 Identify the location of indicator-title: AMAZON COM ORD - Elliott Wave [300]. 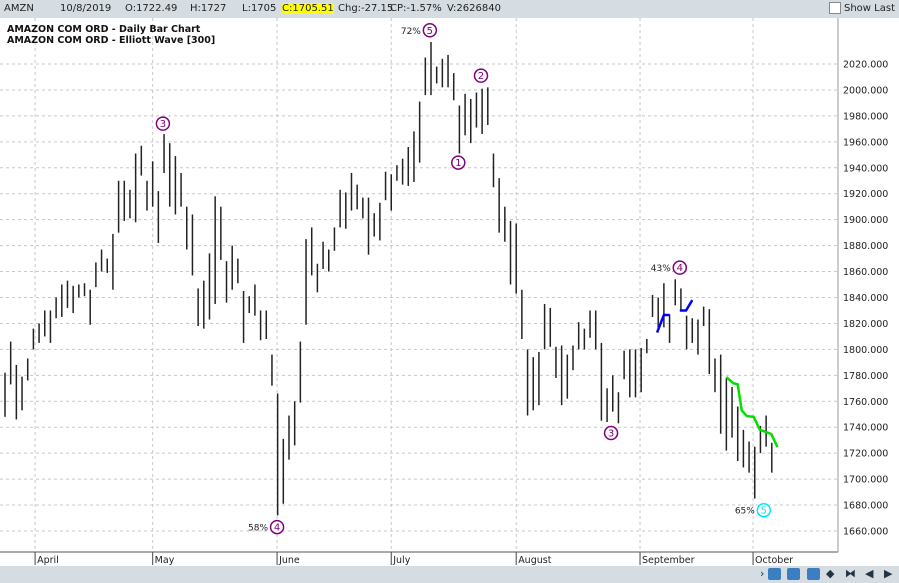
(111, 40).